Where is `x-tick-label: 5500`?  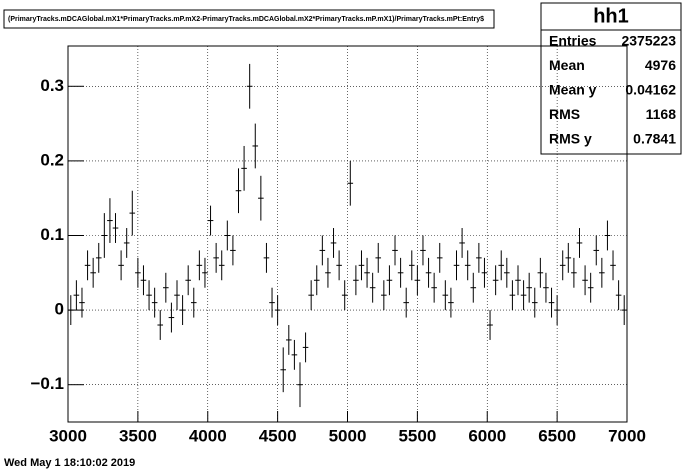
x-tick-label: 5500 is located at coordinates (417, 435).